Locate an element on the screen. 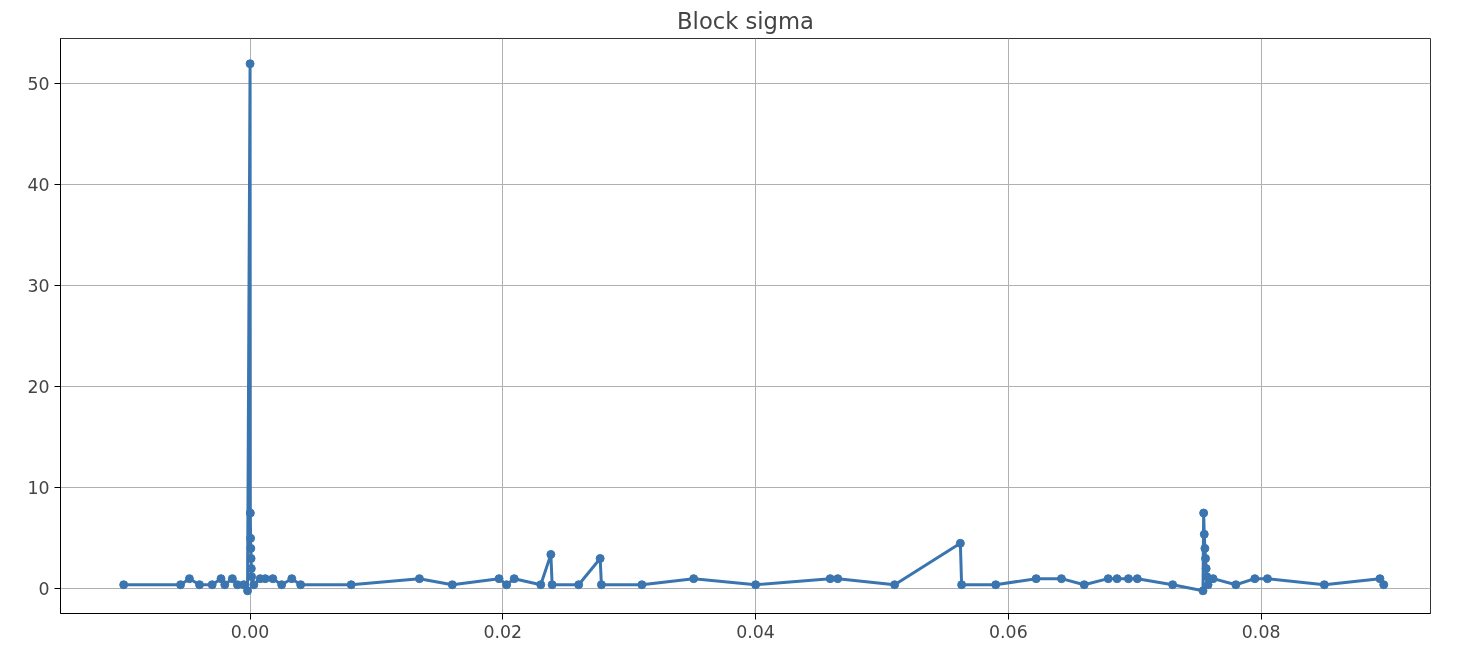 The width and height of the screenshot is (1458, 649). y-tick-label: 0 is located at coordinates (44, 589).